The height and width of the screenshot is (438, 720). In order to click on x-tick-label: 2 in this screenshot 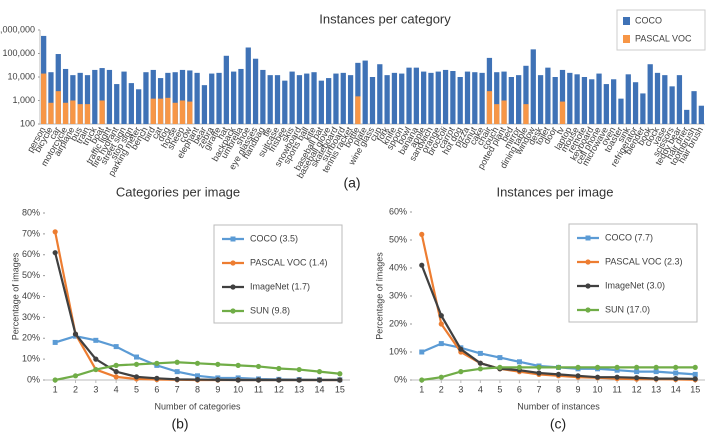, I will do `click(75, 389)`.